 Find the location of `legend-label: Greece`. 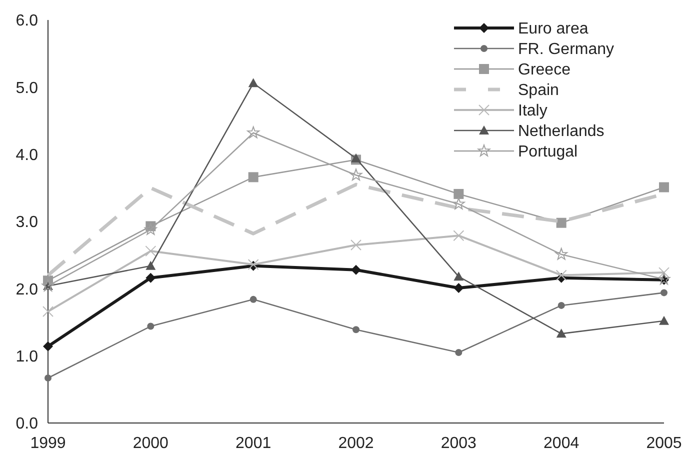

legend-label: Greece is located at coordinates (544, 70).